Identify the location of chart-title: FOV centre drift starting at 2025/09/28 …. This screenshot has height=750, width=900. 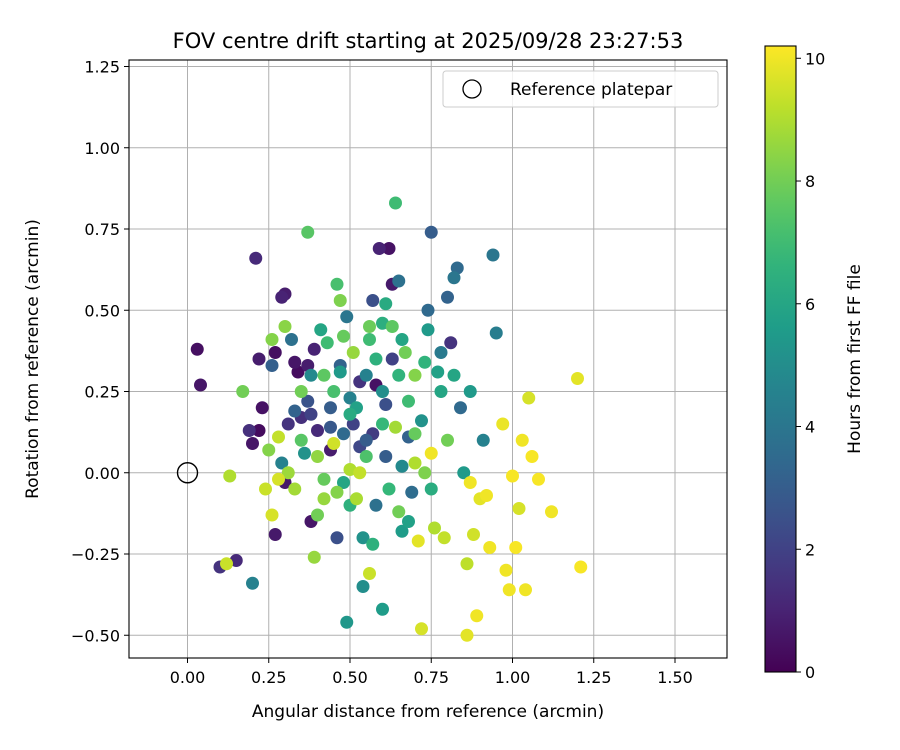
(428, 41).